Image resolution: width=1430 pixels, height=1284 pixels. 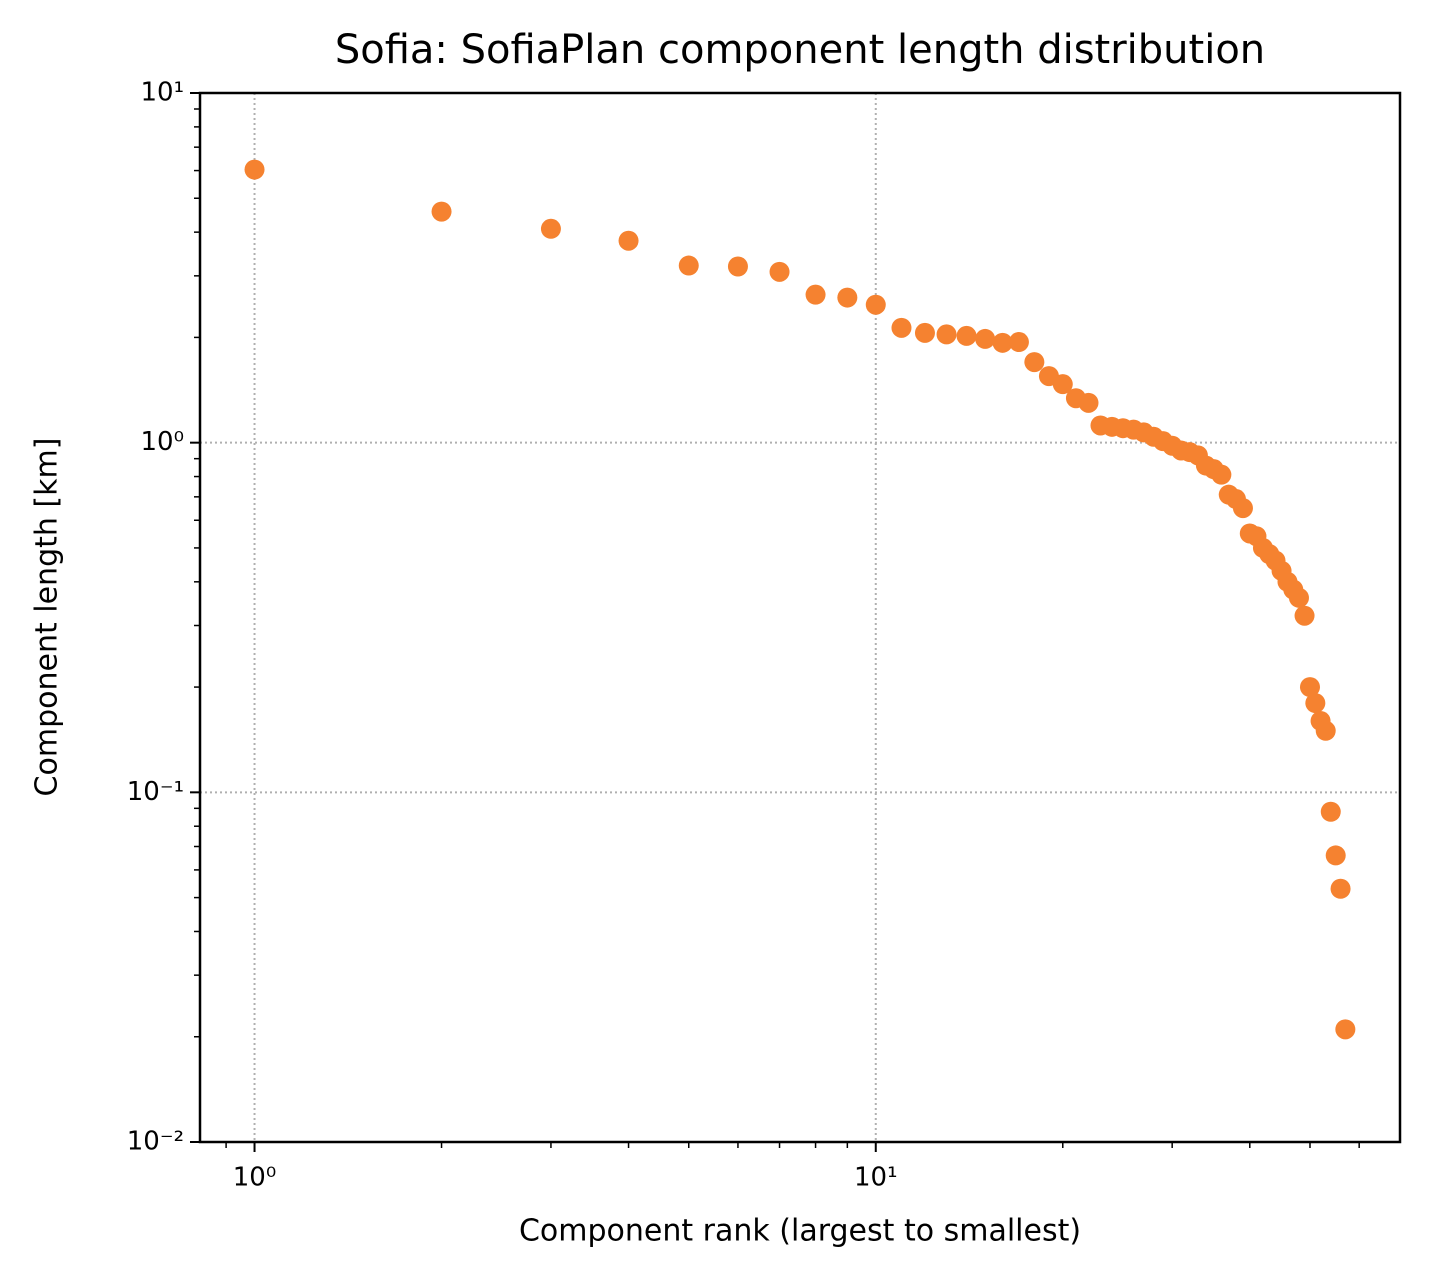 I want to click on y-tick-label: 10⁻², so click(x=155, y=1142).